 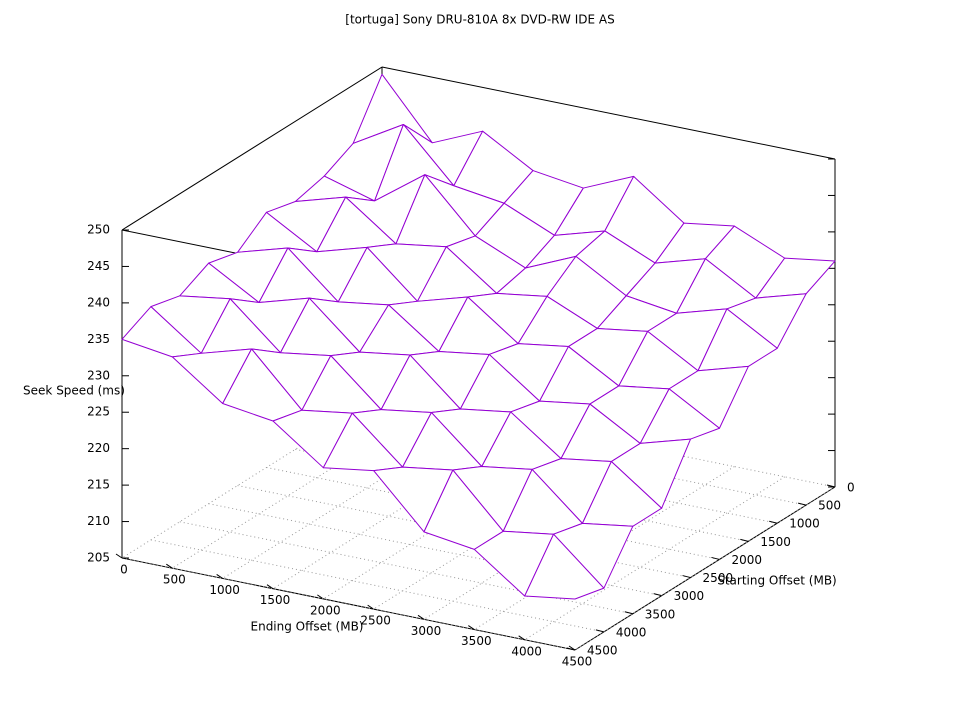 What do you see at coordinates (224, 590) in the screenshot?
I see `x-tick-label: 1000` at bounding box center [224, 590].